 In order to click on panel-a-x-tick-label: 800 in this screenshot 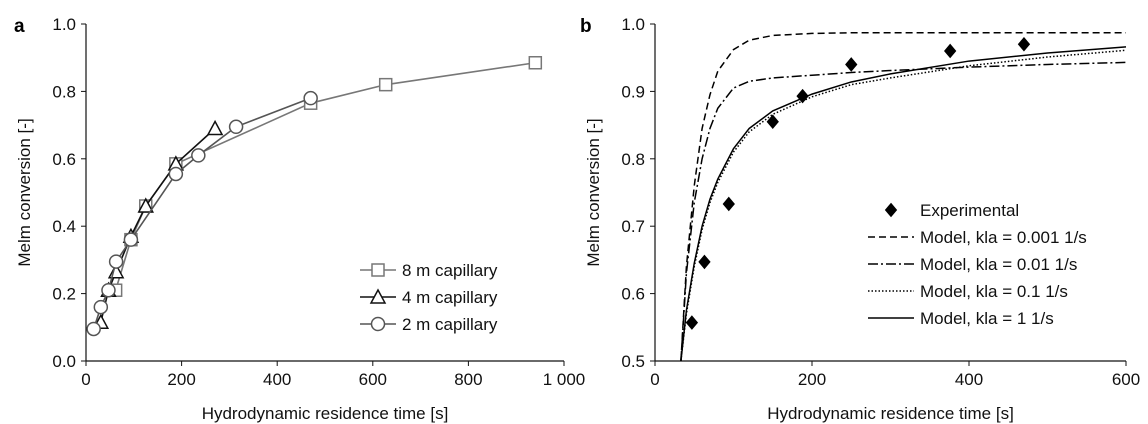, I will do `click(468, 379)`.